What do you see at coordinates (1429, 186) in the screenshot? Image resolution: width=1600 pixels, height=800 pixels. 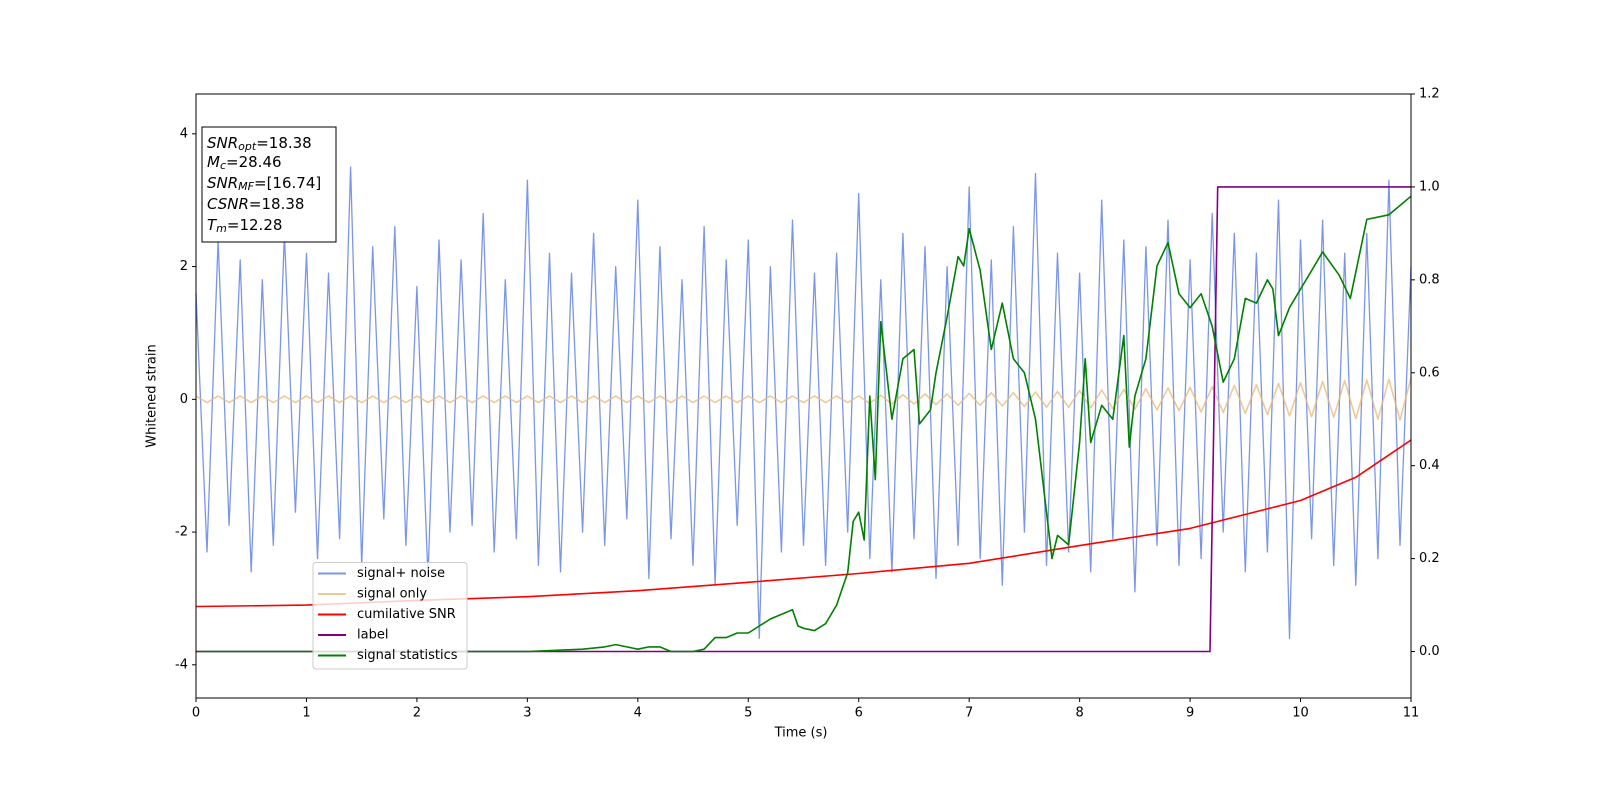 I see `y2-tick-label: 1.0` at bounding box center [1429, 186].